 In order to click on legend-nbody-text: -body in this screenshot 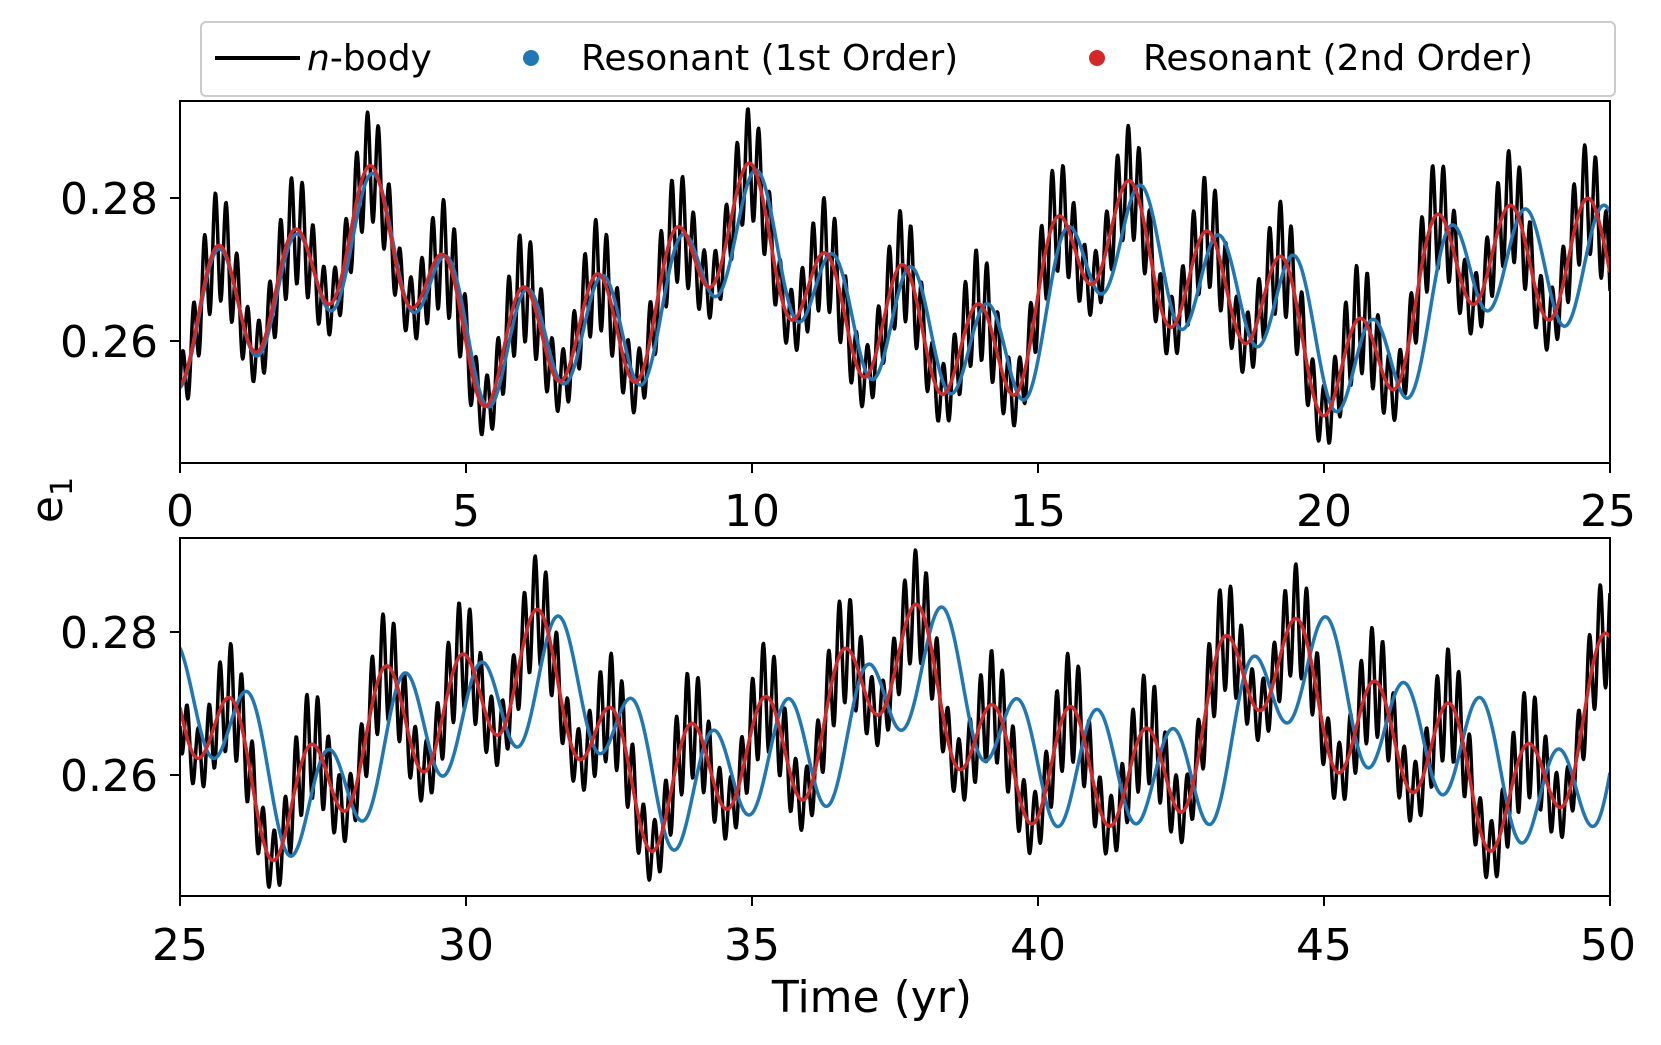, I will do `click(381, 58)`.